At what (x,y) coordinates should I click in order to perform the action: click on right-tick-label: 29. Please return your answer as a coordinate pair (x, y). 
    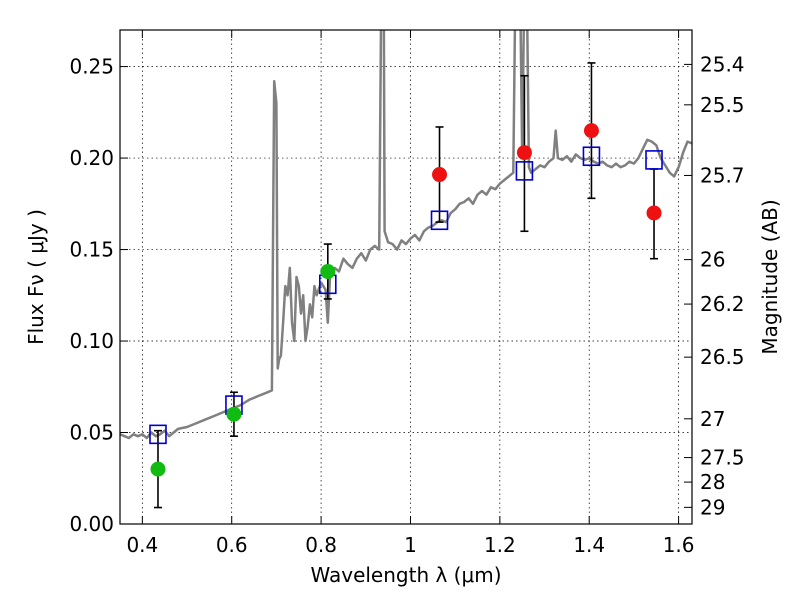
    Looking at the image, I should click on (712, 507).